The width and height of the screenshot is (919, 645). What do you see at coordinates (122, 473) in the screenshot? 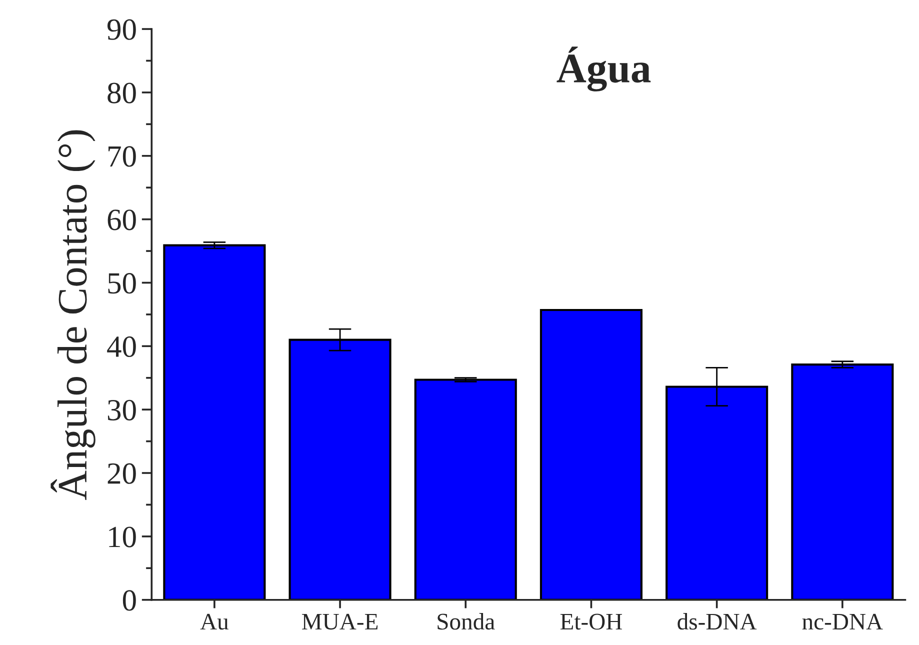
I see `y-tick-label: 20` at bounding box center [122, 473].